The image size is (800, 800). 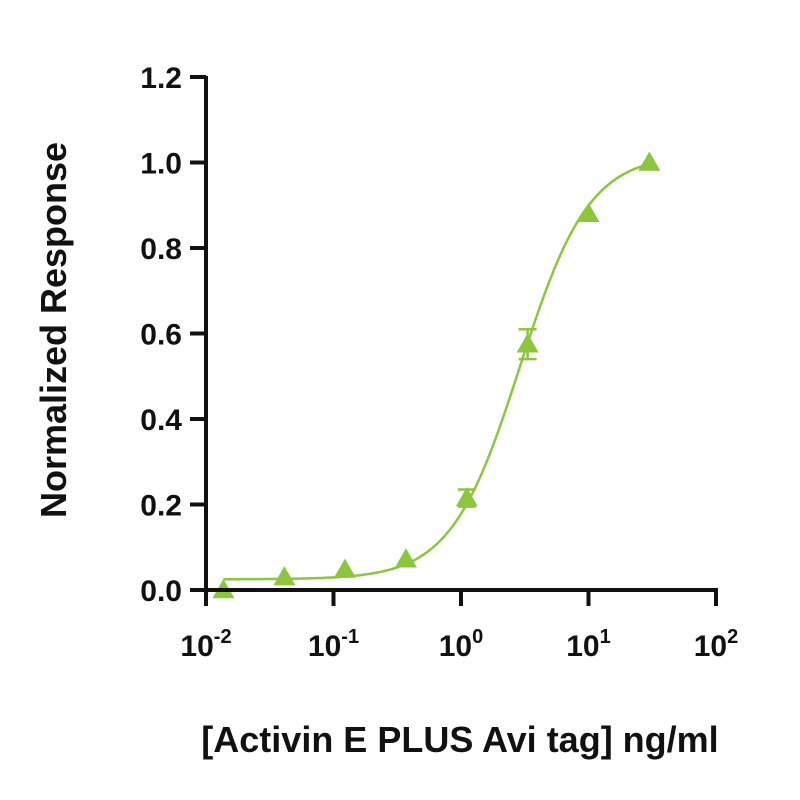 What do you see at coordinates (161, 164) in the screenshot?
I see `y-tick-label: 1.0` at bounding box center [161, 164].